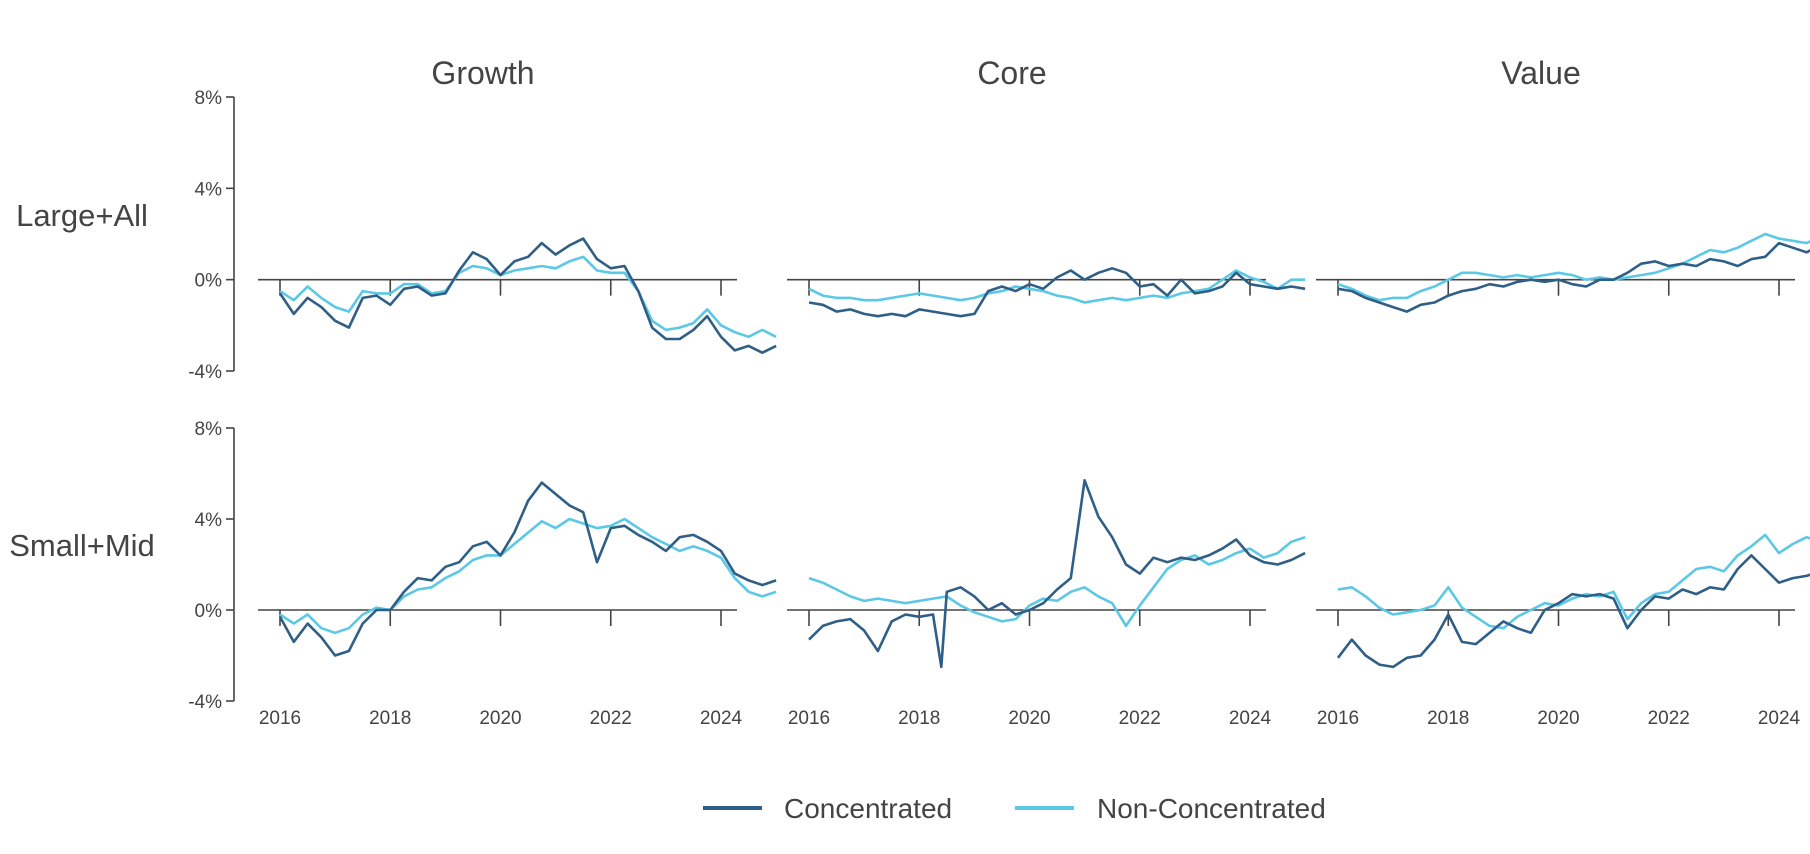 The width and height of the screenshot is (1810, 854). Describe the element at coordinates (82, 215) in the screenshot. I see `row-label-large-all: Large+All` at that location.